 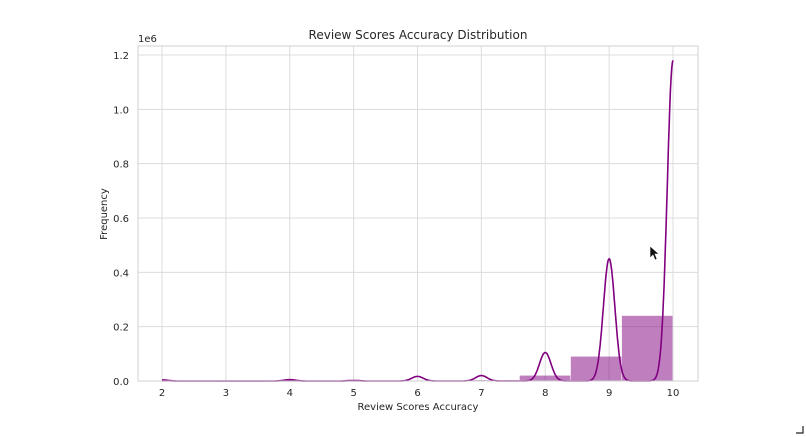 What do you see at coordinates (121, 328) in the screenshot?
I see `y-tick-label: 0.2` at bounding box center [121, 328].